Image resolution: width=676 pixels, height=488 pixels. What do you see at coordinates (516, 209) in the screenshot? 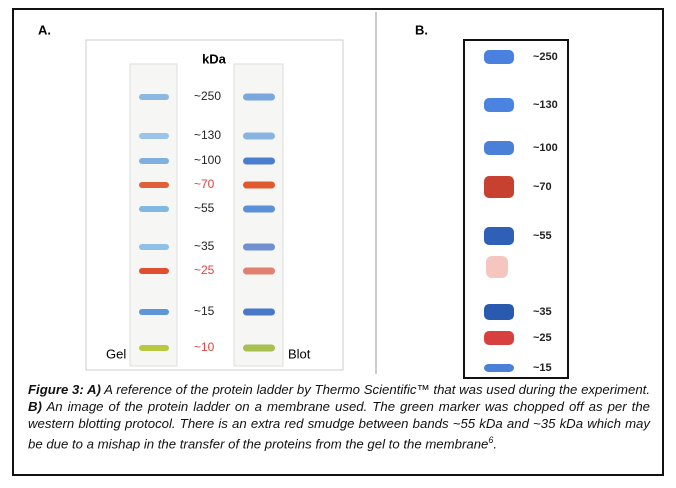
I see `panel-b-box` at bounding box center [516, 209].